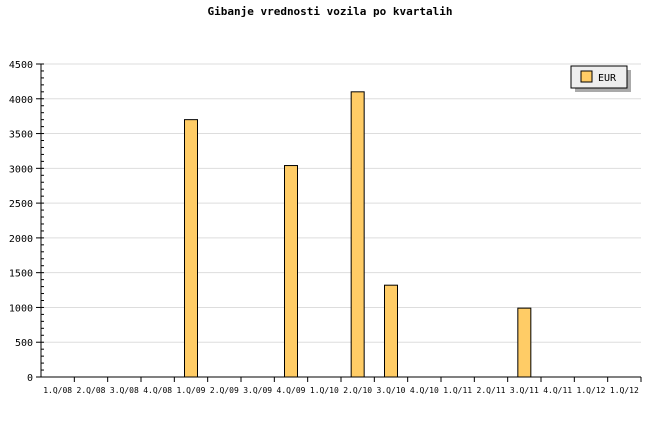 This screenshot has width=660, height=444. Describe the element at coordinates (124, 390) in the screenshot. I see `x-tick-label: 3.Q/08` at that location.